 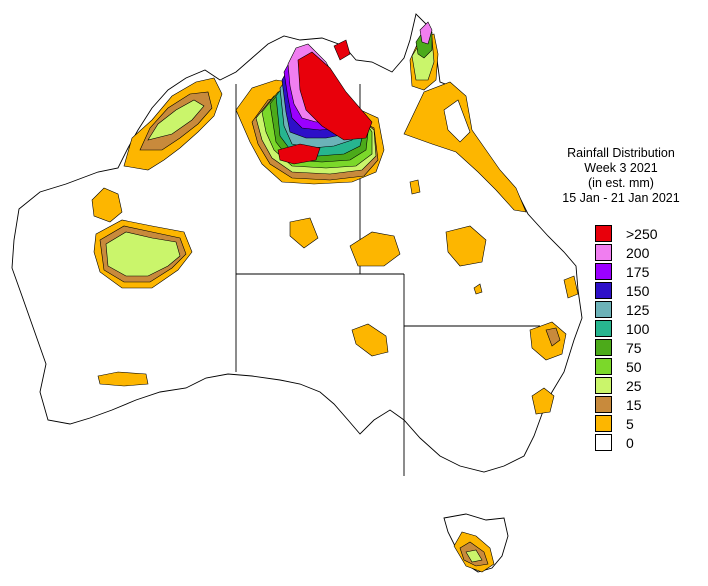 What do you see at coordinates (457, 121) in the screenshot?
I see `zone-qld-inner` at bounding box center [457, 121].